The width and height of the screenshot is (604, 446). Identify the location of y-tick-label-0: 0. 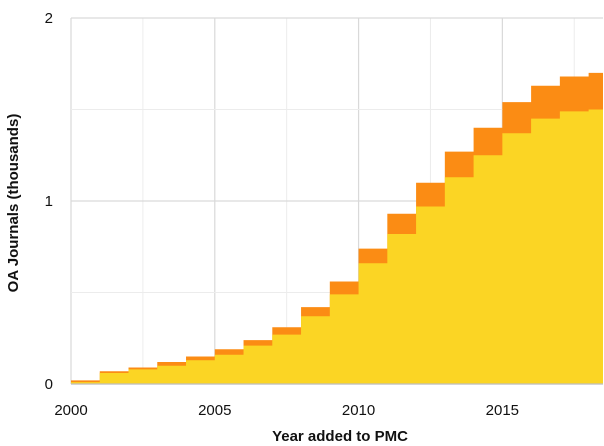
(49, 384).